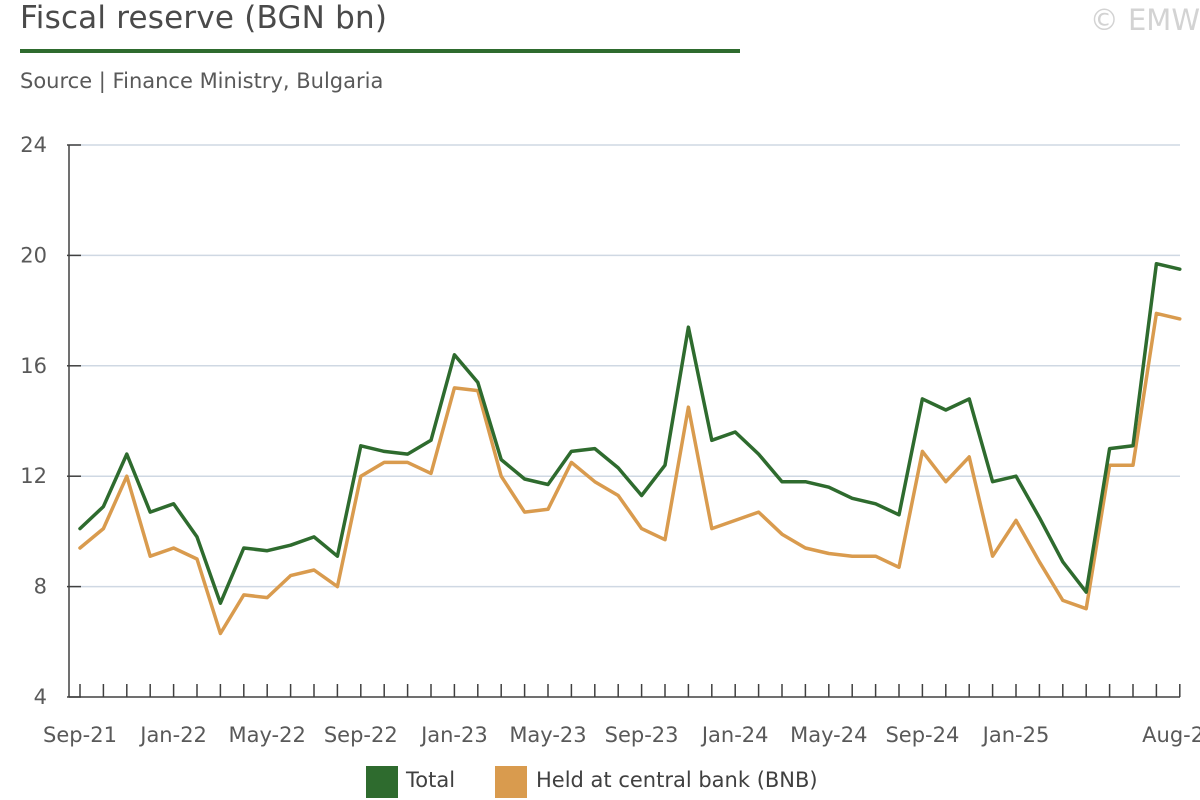  What do you see at coordinates (431, 780) in the screenshot?
I see `legend-label-total: Total` at bounding box center [431, 780].